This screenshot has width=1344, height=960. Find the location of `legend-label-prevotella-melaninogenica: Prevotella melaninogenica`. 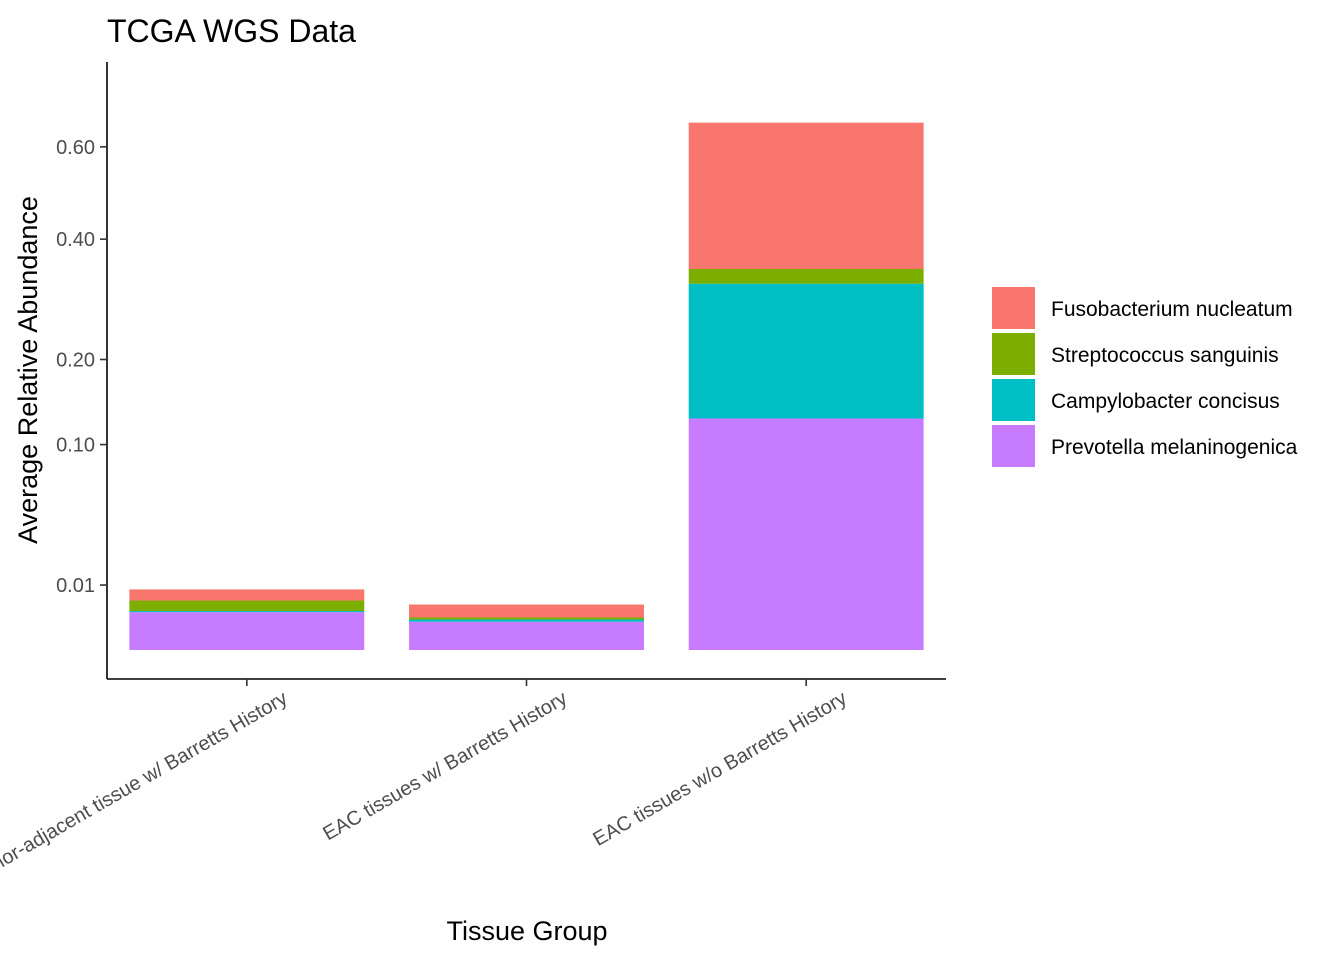

legend-label-prevotella-melaninogenica: Prevotella melaninogenica is located at coordinates (1174, 447).